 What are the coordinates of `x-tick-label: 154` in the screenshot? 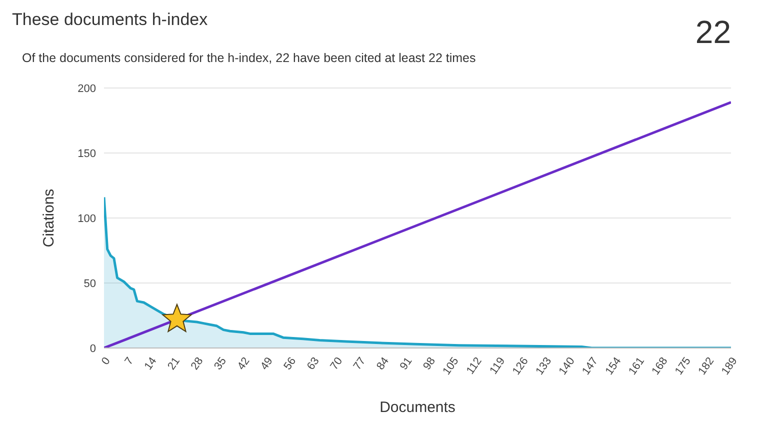 It's located at (613, 366).